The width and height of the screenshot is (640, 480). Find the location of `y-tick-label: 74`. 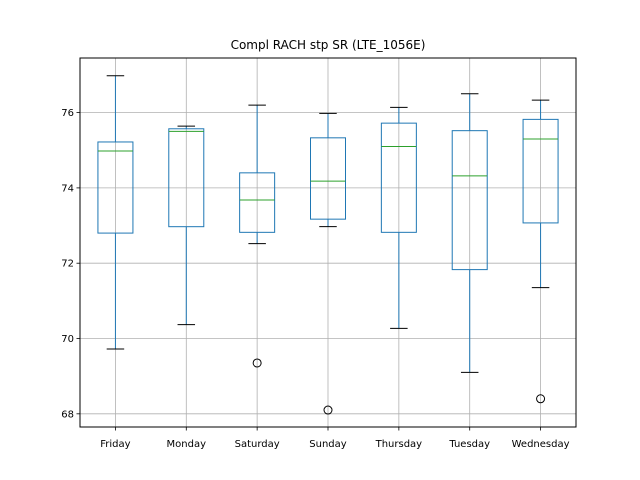

y-tick-label: 74 is located at coordinates (67, 188).